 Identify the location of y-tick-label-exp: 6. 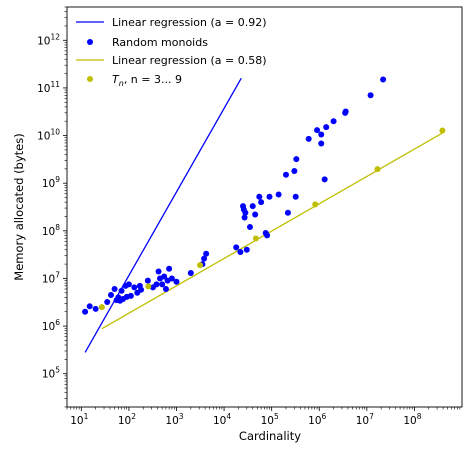
(57, 322).